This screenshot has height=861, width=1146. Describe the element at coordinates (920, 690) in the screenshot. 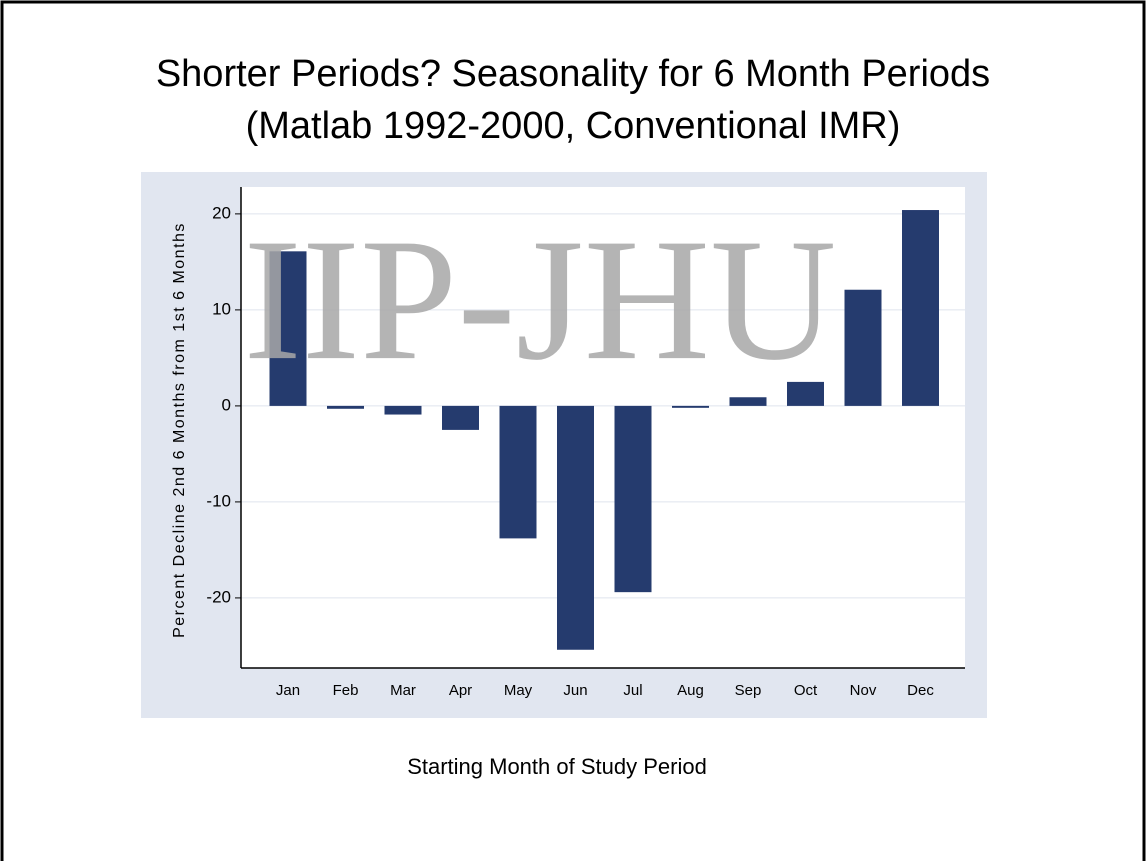

I see `x-tick-label: Dec` at that location.